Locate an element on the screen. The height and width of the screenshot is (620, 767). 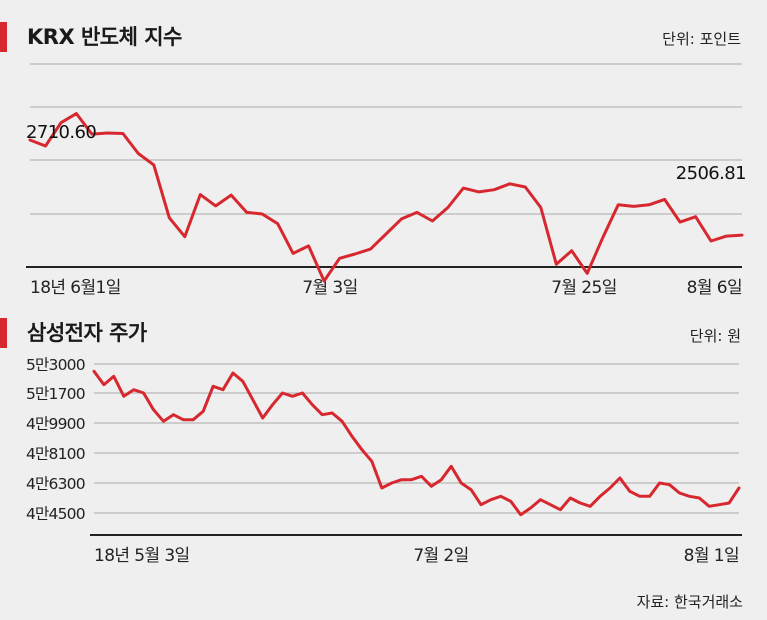
unit-label-samsung: 단위: 원 is located at coordinates (715, 336).